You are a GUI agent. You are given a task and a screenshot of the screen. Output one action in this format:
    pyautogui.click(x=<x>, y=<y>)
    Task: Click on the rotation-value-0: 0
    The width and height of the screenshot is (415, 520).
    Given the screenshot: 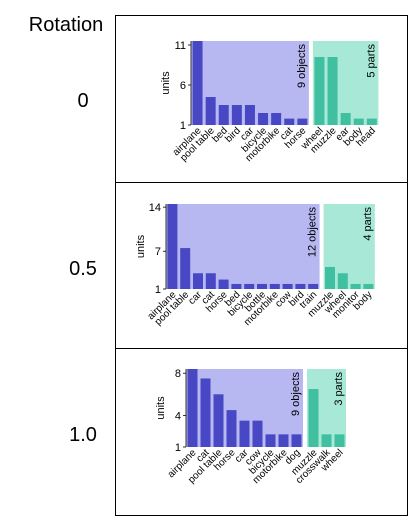 What is the action you would take?
    pyautogui.click(x=83, y=101)
    